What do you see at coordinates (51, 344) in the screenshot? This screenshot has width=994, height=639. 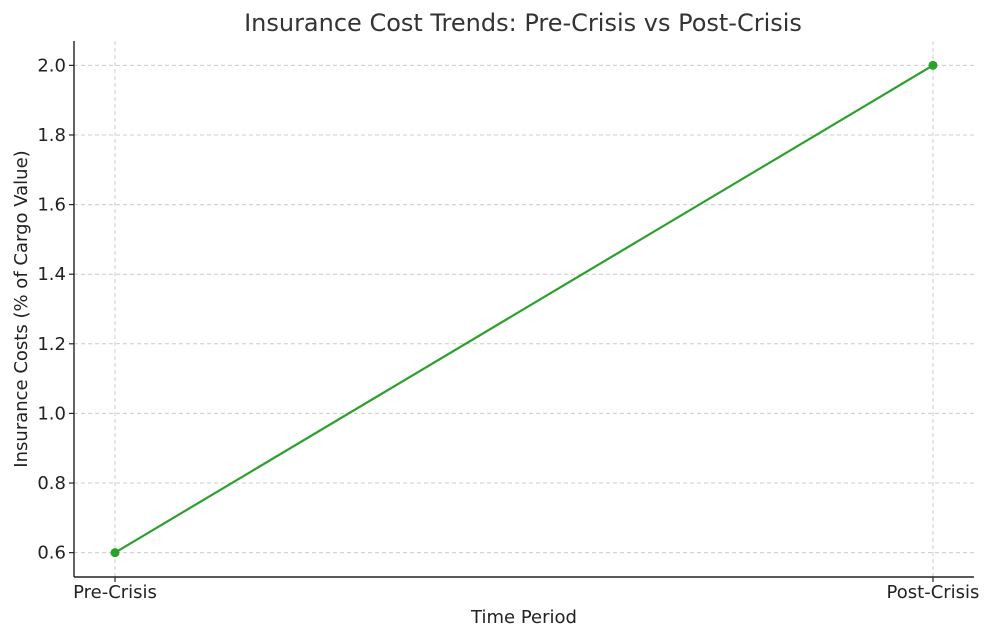 I see `y-tick-label: 1.2` at bounding box center [51, 344].